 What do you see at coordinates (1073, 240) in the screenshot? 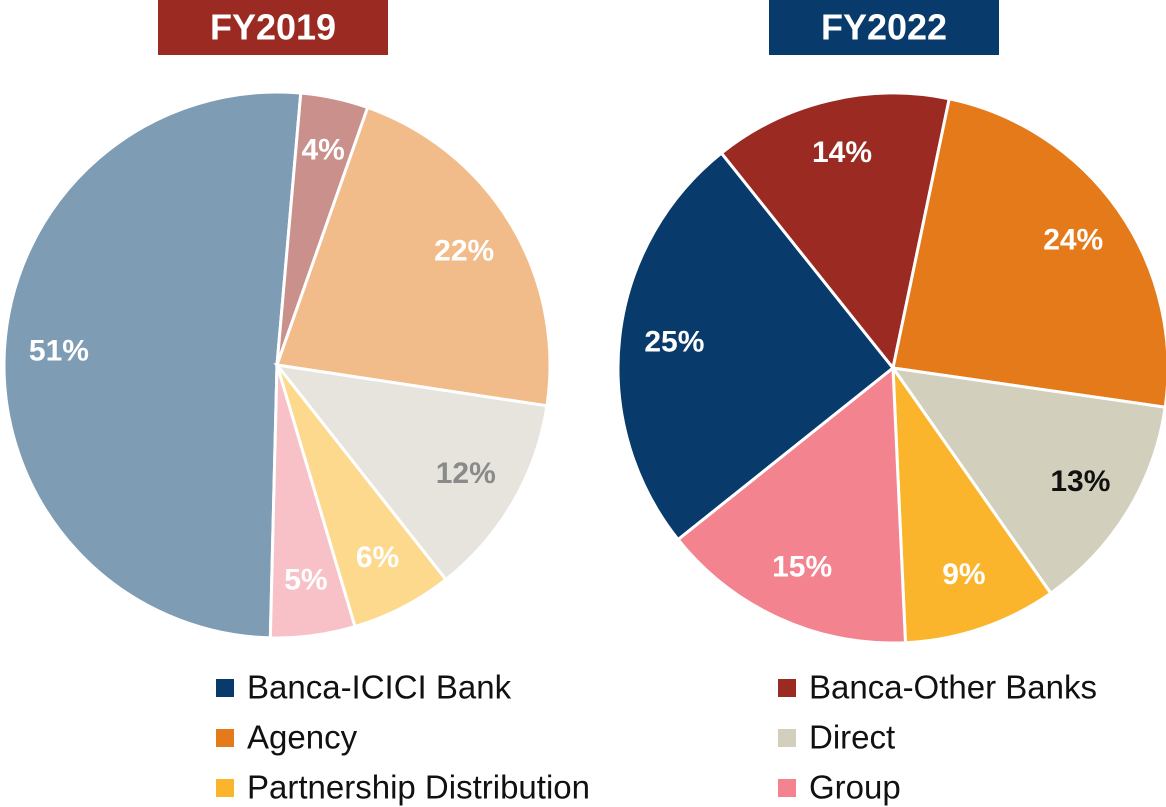
I see `data-label: 24%` at bounding box center [1073, 240].